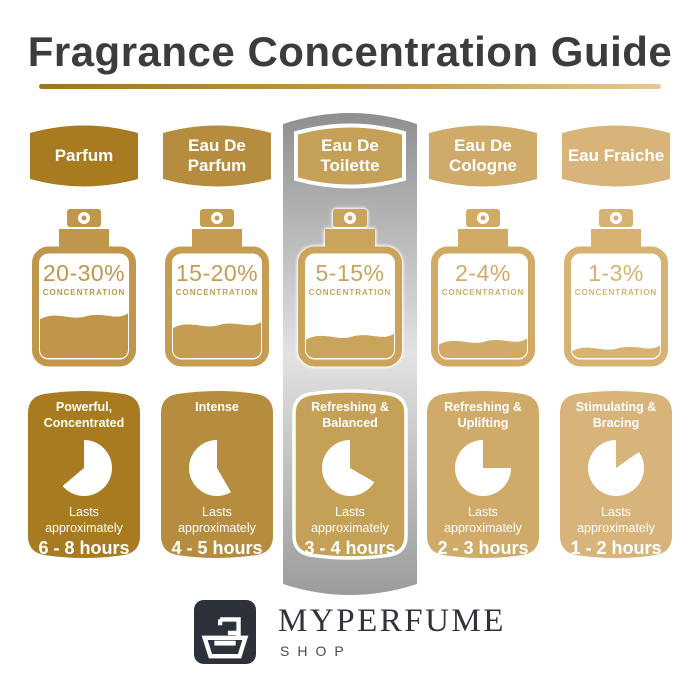  I want to click on column-eau-de-parfum: Eau De Parfum 15-20% CONCENTRATION, so click(217, 341).